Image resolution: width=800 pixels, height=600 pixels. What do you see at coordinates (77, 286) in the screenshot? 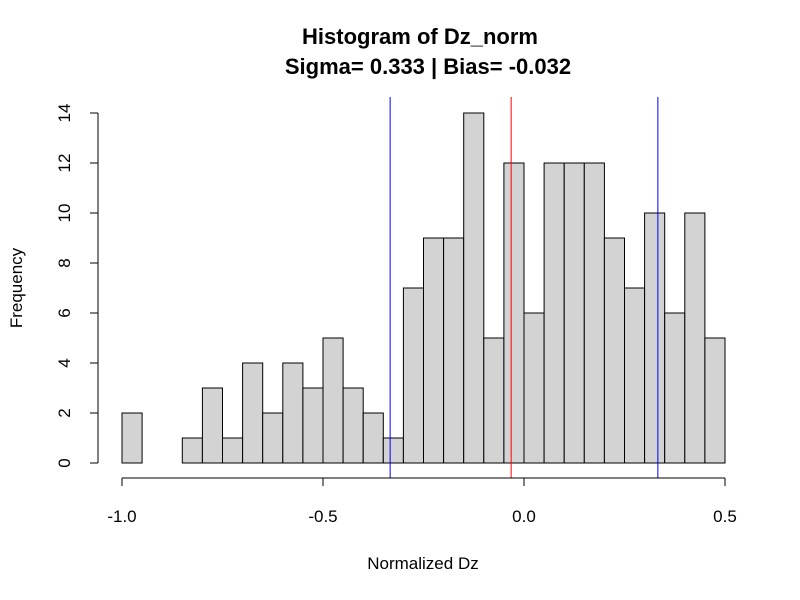
I see `y-axis: 0 2 4 6 8 10 12 14` at bounding box center [77, 286].